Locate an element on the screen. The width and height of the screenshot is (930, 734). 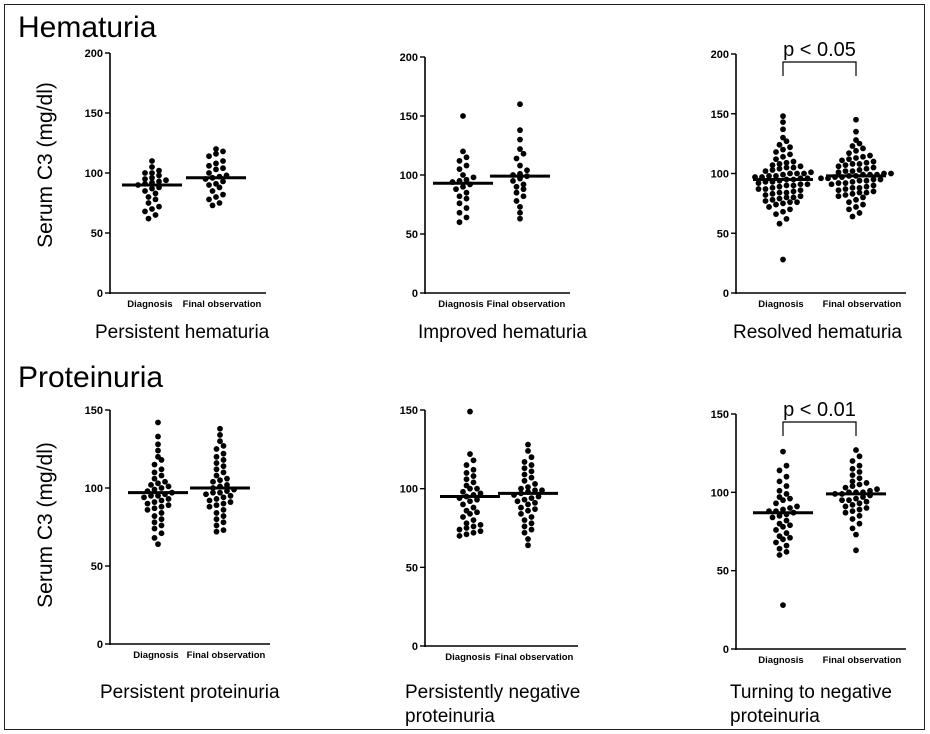
significance-bracket is located at coordinates (819, 428).